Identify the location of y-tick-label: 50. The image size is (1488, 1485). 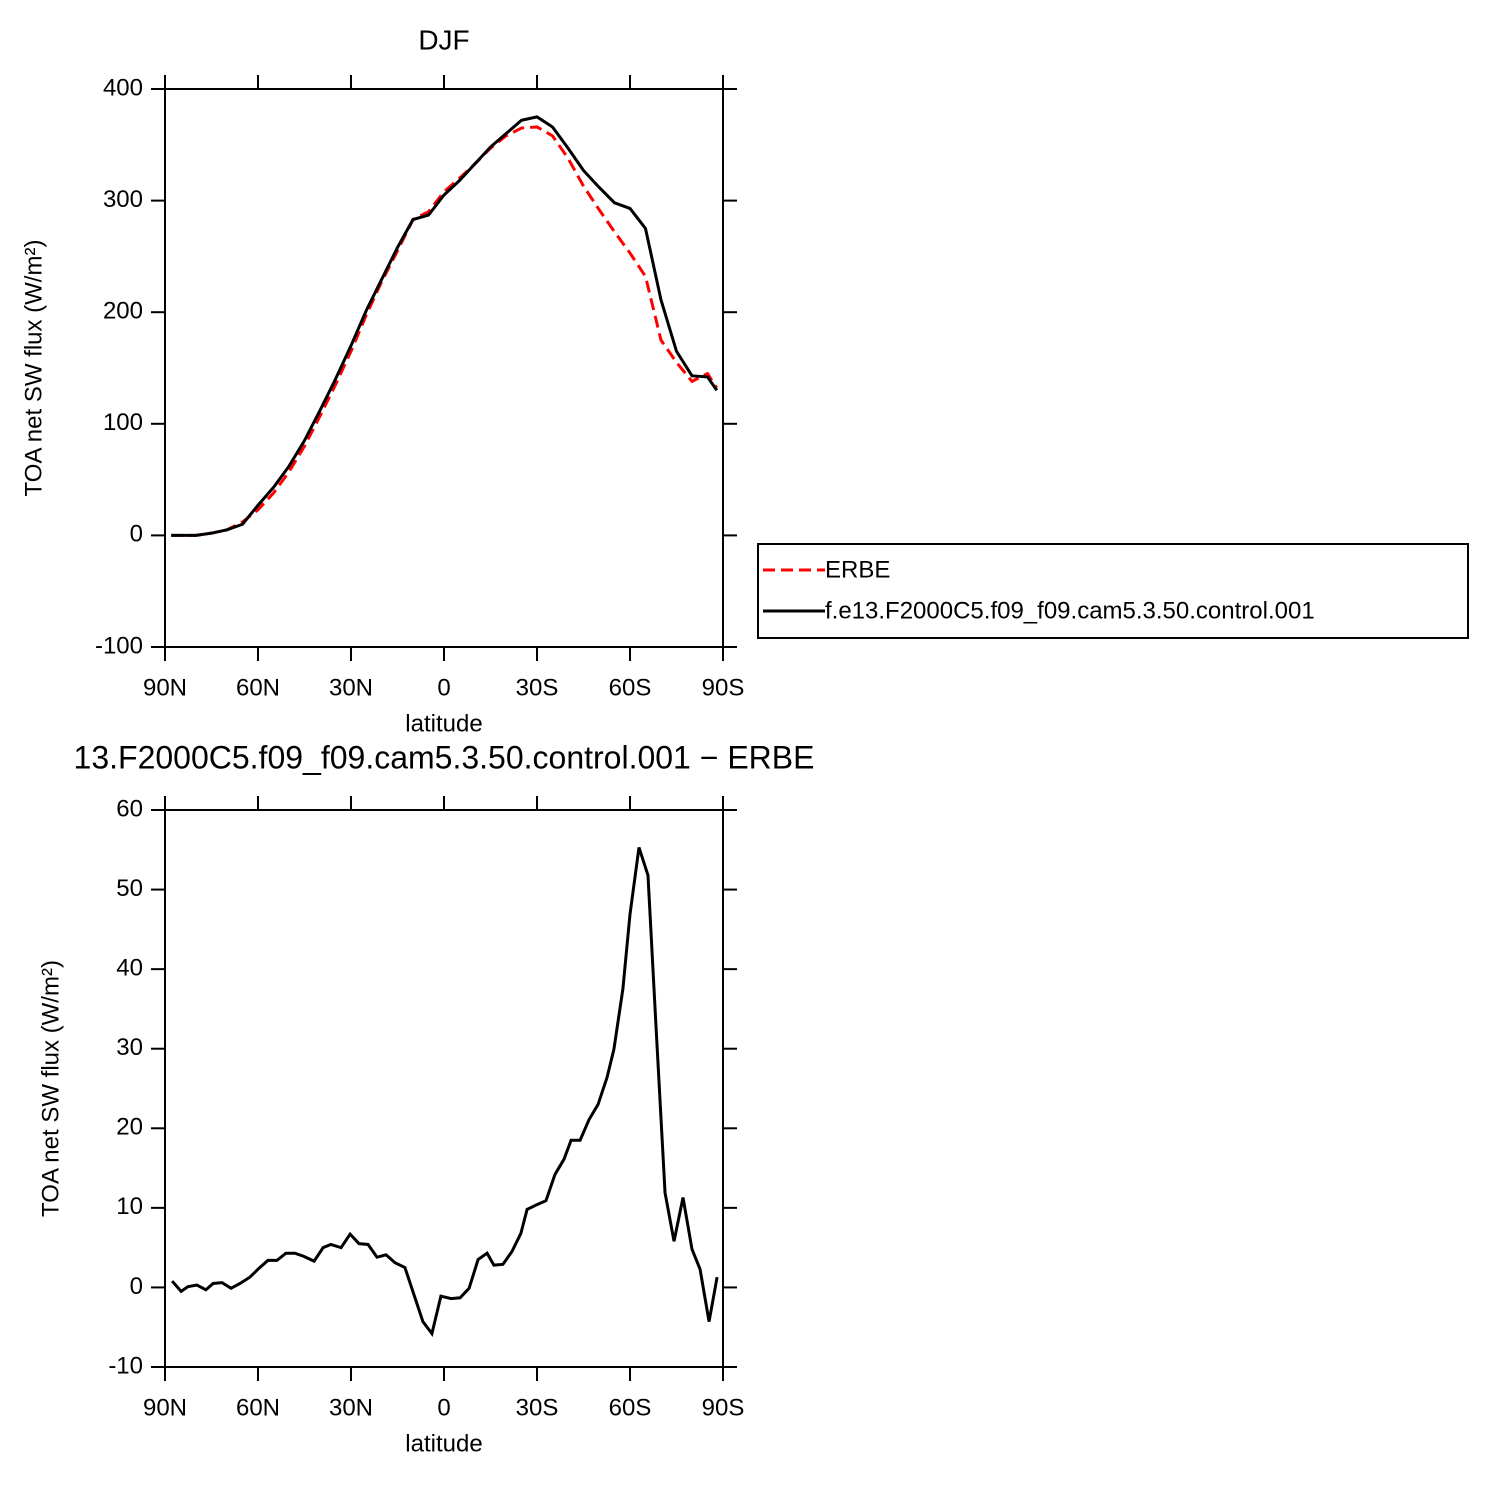
(129, 888).